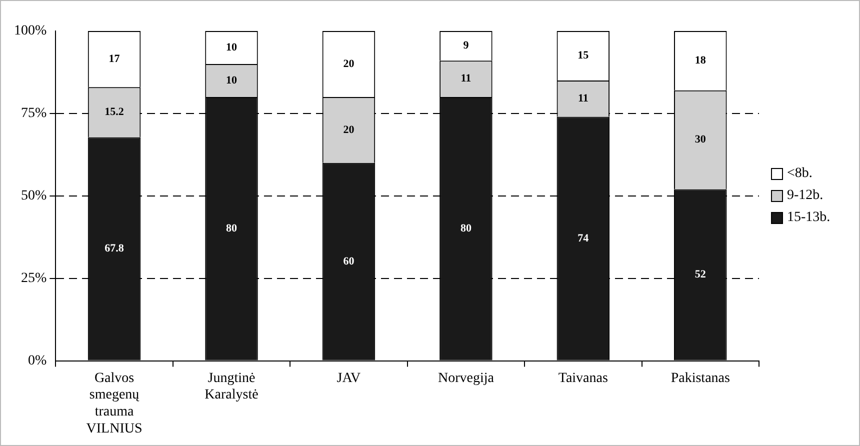  What do you see at coordinates (808, 217) in the screenshot?
I see `legend-label: 15-13b.` at bounding box center [808, 217].